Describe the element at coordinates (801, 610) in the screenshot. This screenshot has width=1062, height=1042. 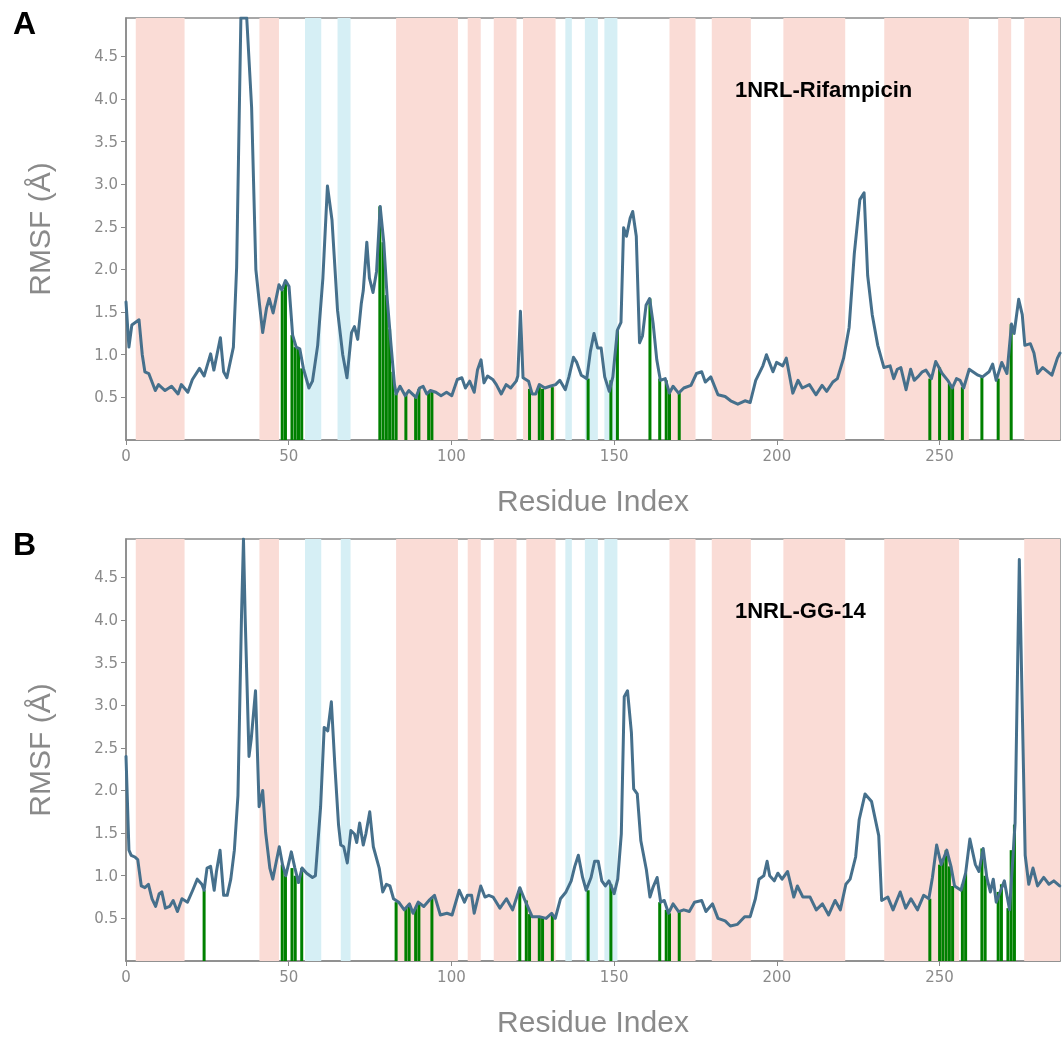
I see `annotation: 1NRL-GG-14` at that location.